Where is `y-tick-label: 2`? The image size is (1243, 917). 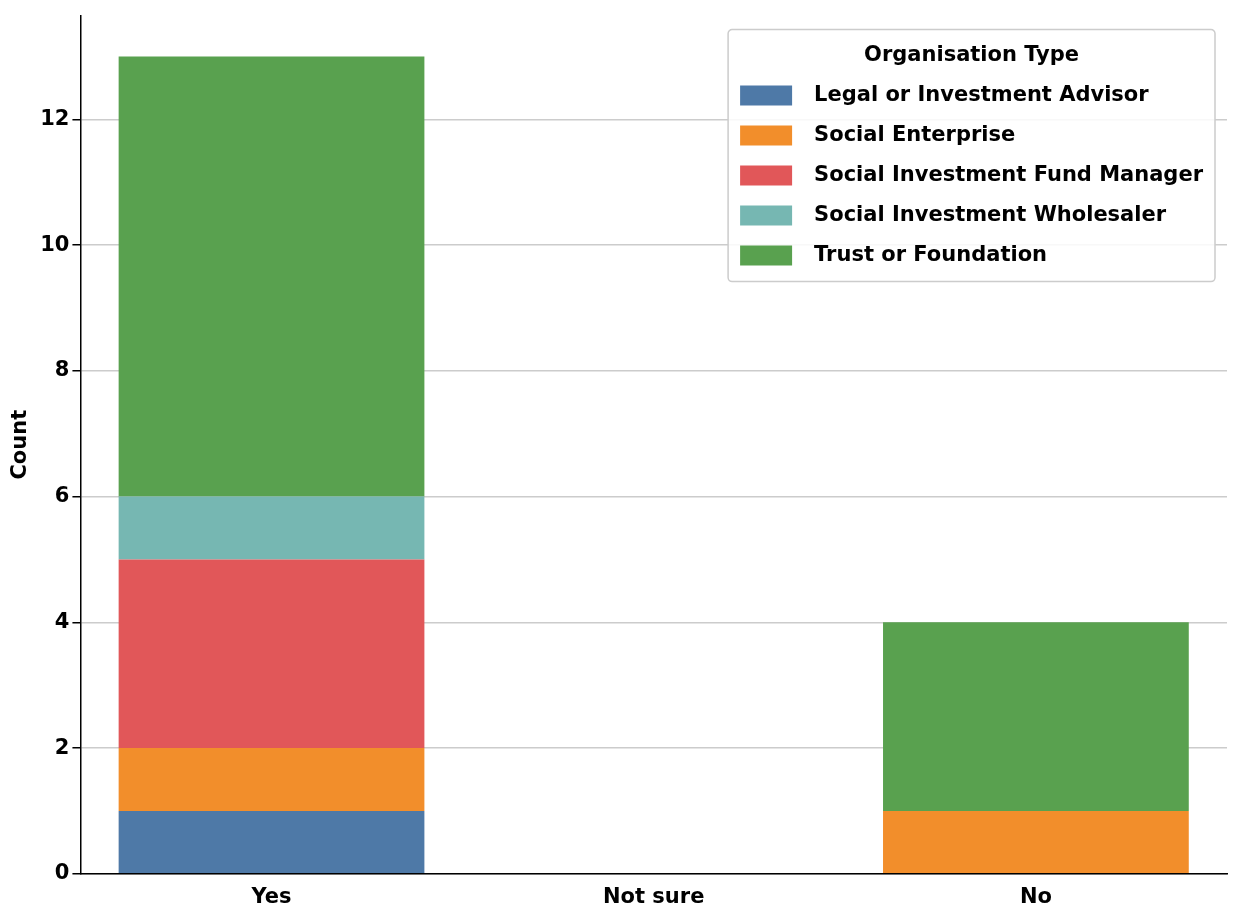
y-tick-label: 2 is located at coordinates (62, 746).